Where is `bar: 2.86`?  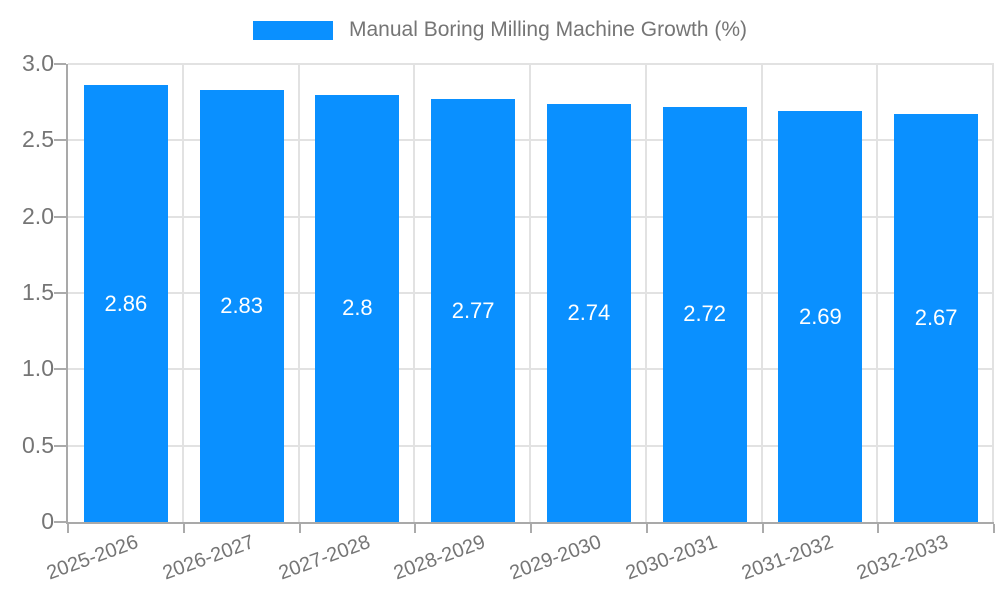
bar: 2.86 is located at coordinates (125, 303).